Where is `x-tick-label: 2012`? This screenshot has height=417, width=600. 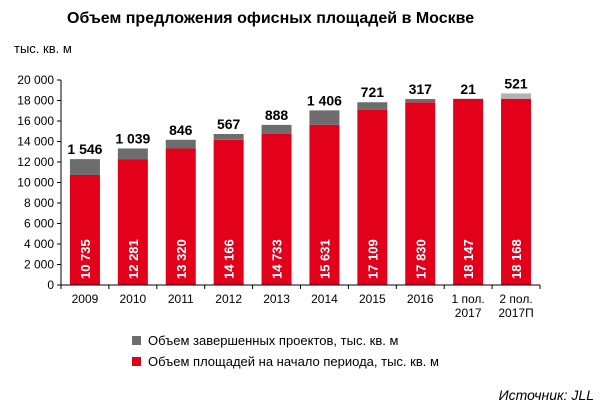 x-tick-label: 2012 is located at coordinates (228, 299).